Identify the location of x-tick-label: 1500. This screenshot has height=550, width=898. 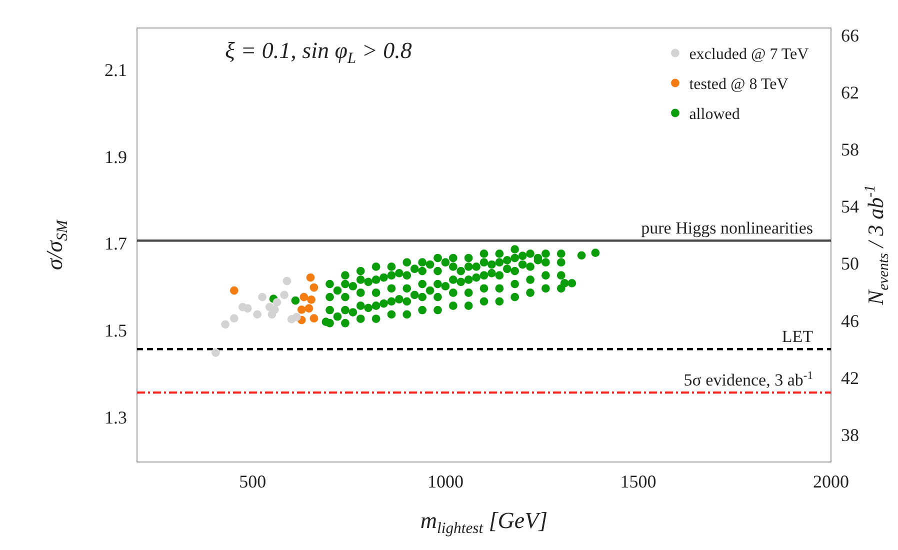
(638, 482).